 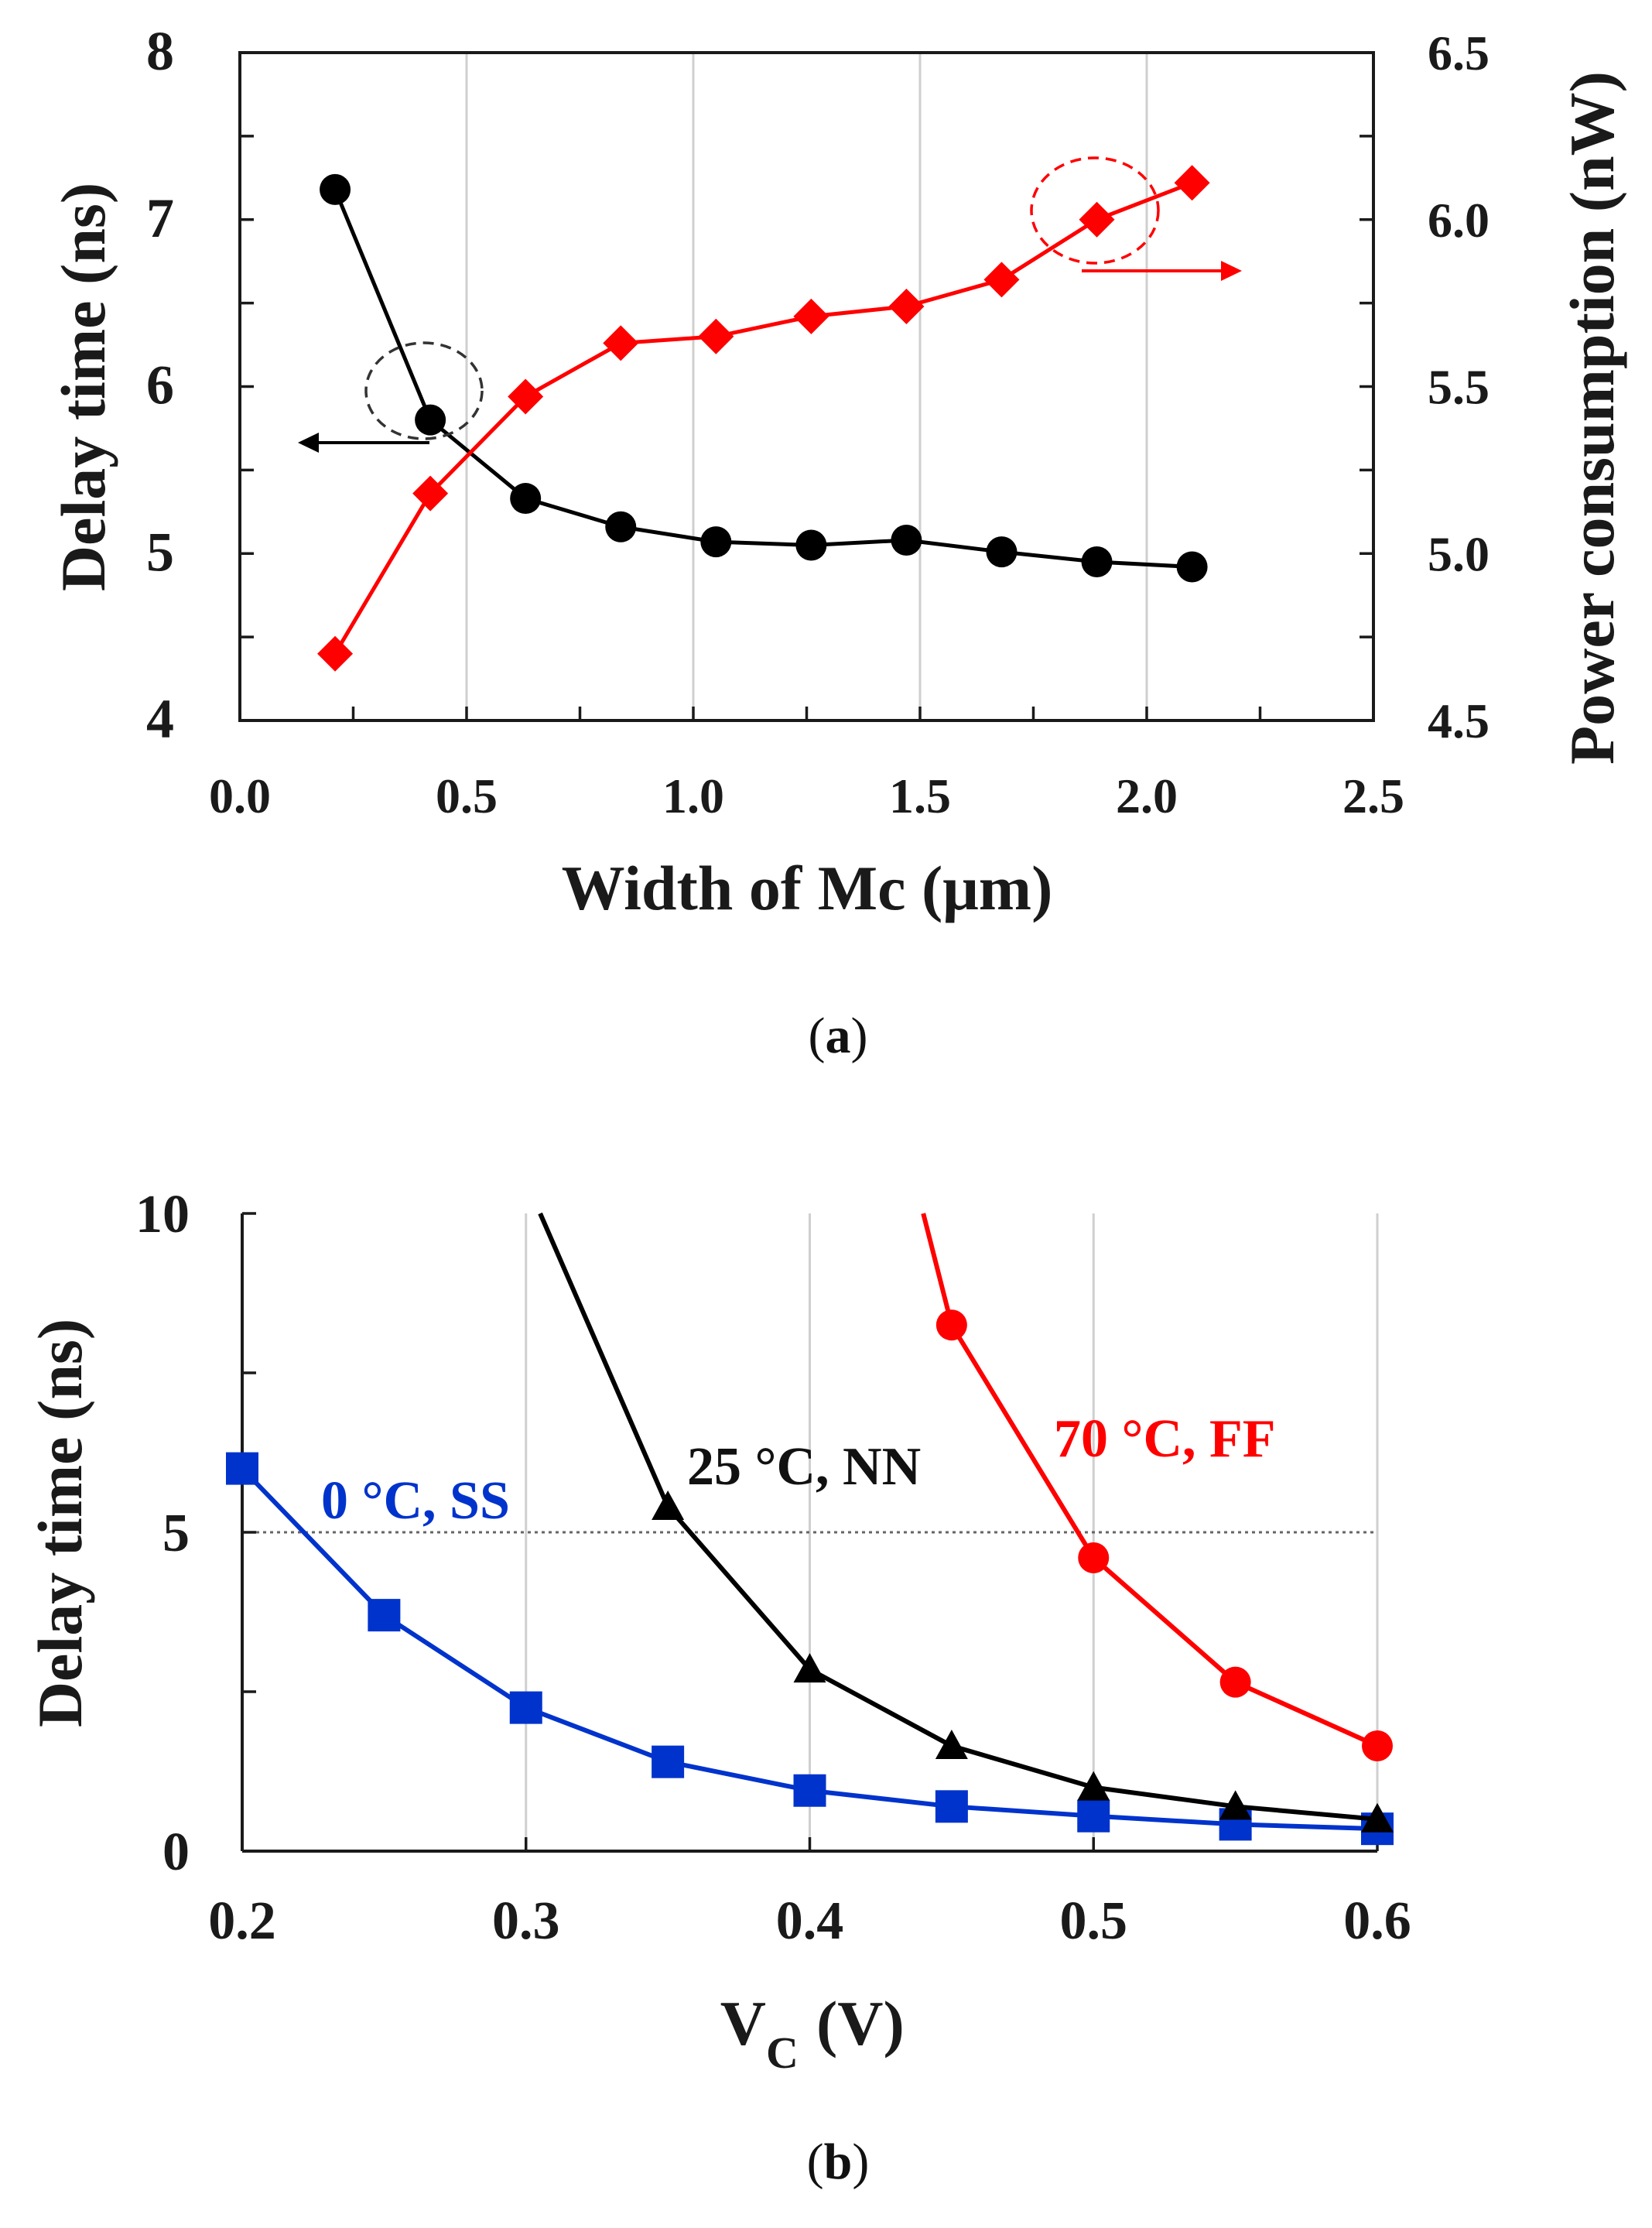 I want to click on chart-a-x-tick-2-5: 2.5, so click(x=1373, y=795).